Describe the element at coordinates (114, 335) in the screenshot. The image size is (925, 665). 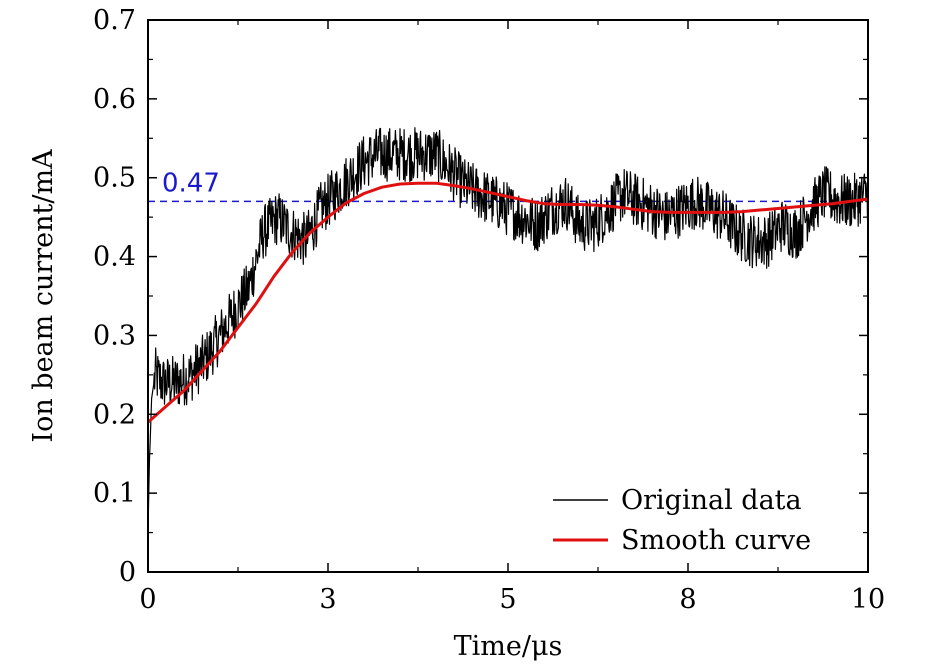
I see `y-tick-label: 0.3` at that location.